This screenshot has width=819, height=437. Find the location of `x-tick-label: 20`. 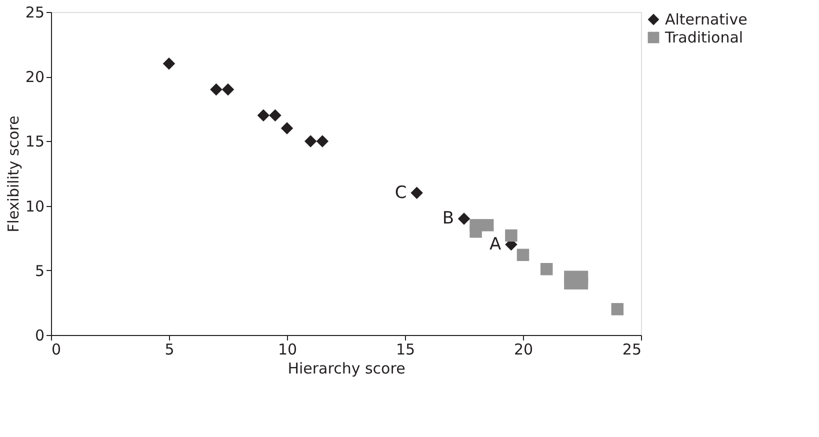

x-tick-label: 20 is located at coordinates (524, 349).